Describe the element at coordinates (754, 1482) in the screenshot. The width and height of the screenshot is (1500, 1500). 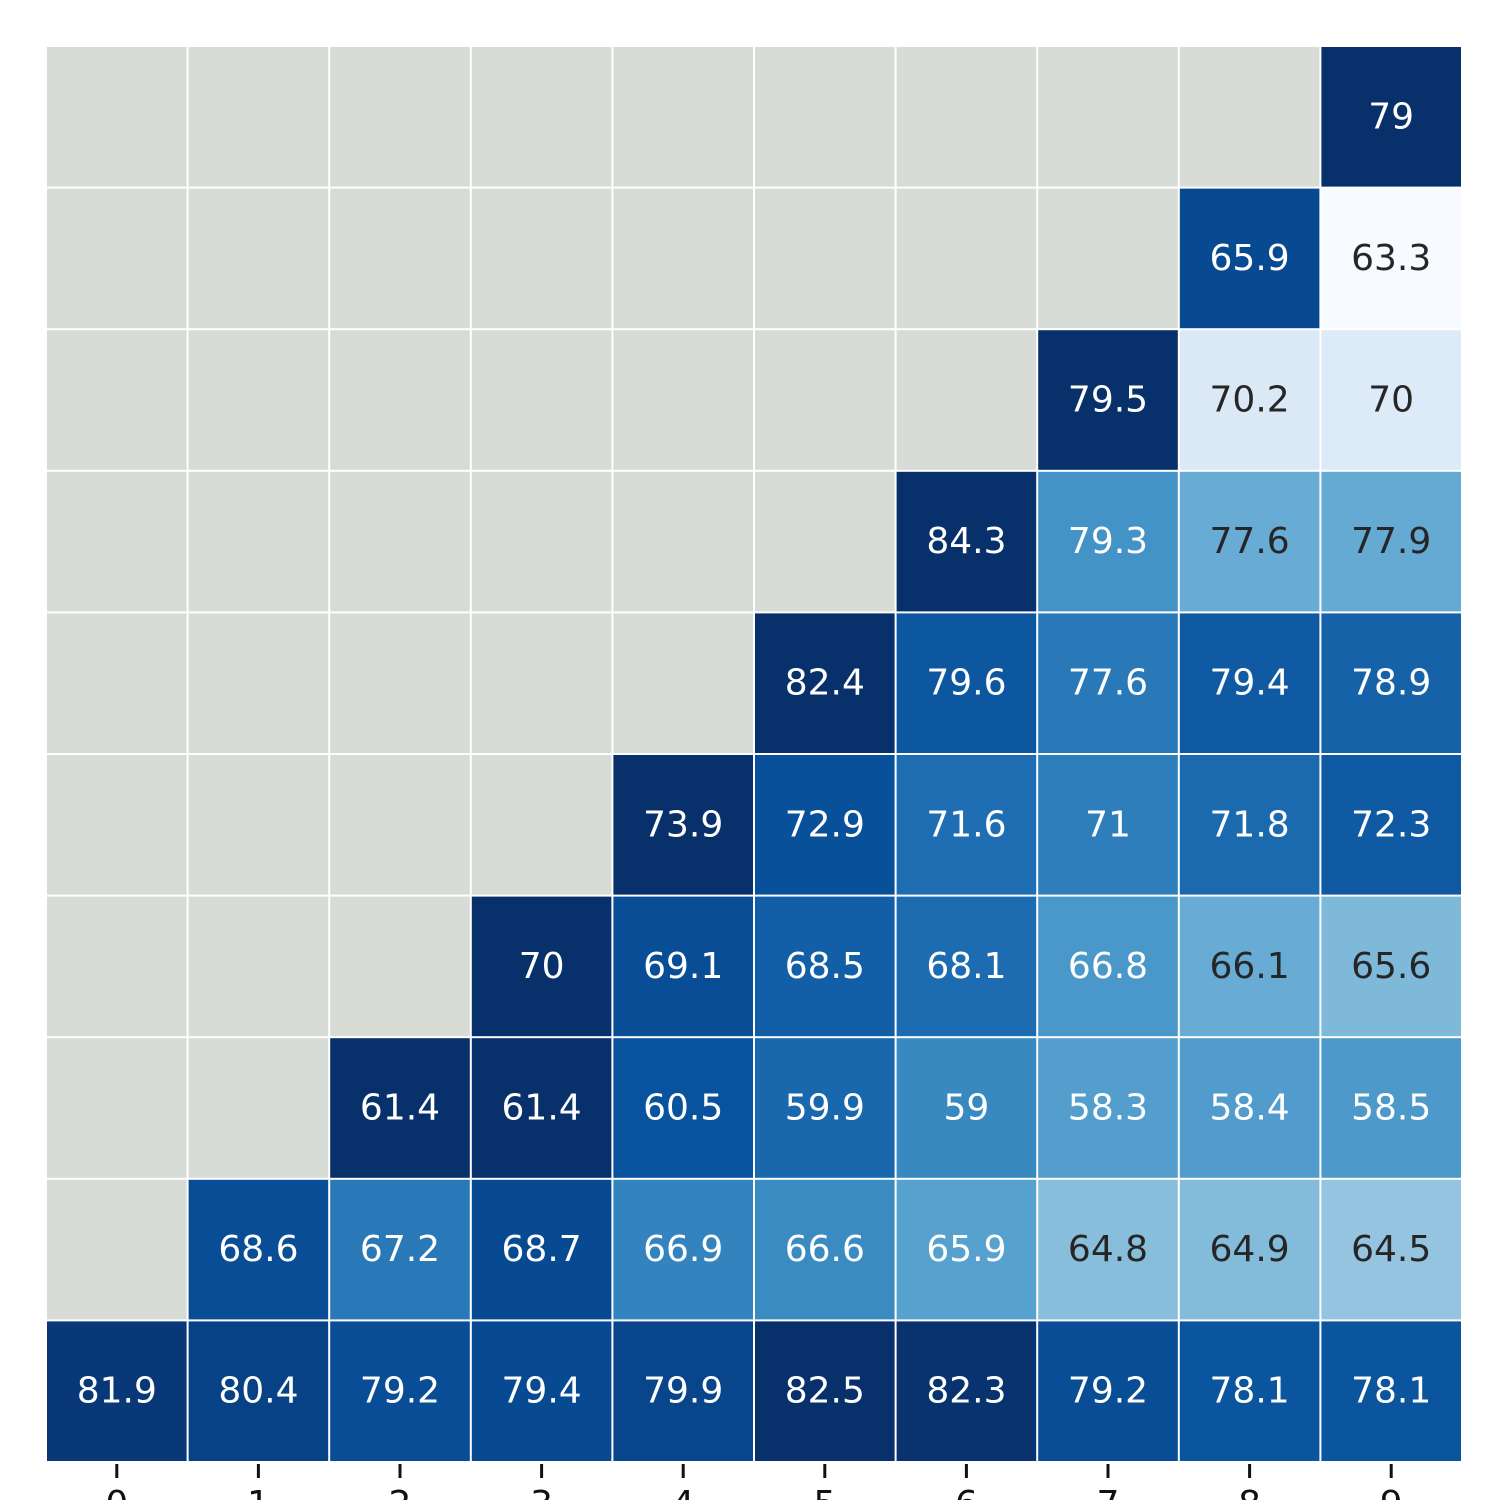
I see `x-axis: 0 1 2 3 4 5 6 7 8 9` at that location.